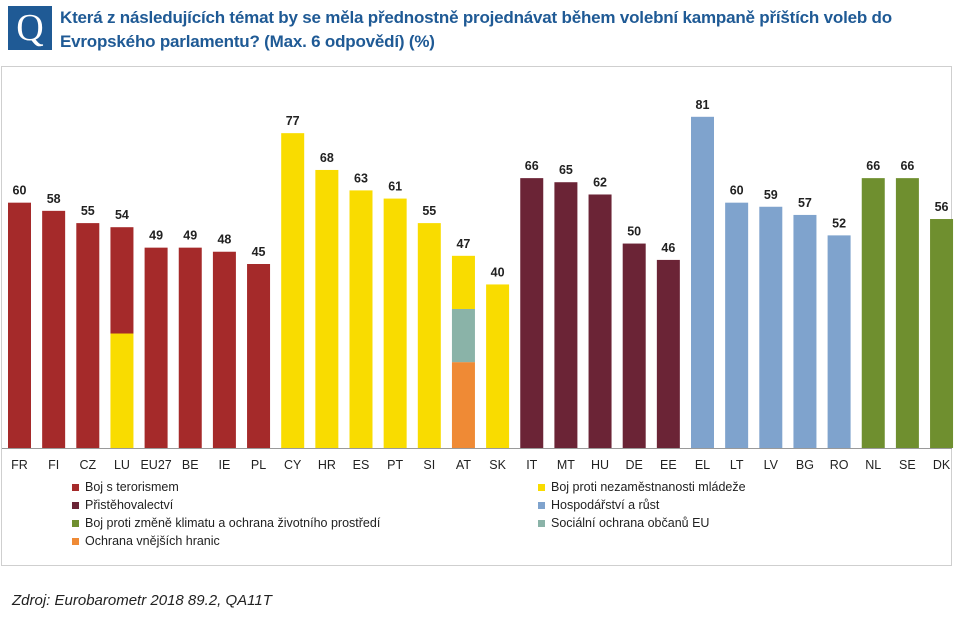 This screenshot has width=956, height=617. I want to click on tick-label-mt: MT, so click(566, 465).